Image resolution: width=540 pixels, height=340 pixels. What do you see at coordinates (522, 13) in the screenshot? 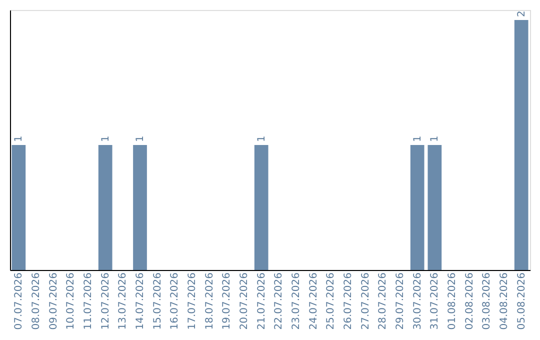
I see `data-label: 2` at bounding box center [522, 13].